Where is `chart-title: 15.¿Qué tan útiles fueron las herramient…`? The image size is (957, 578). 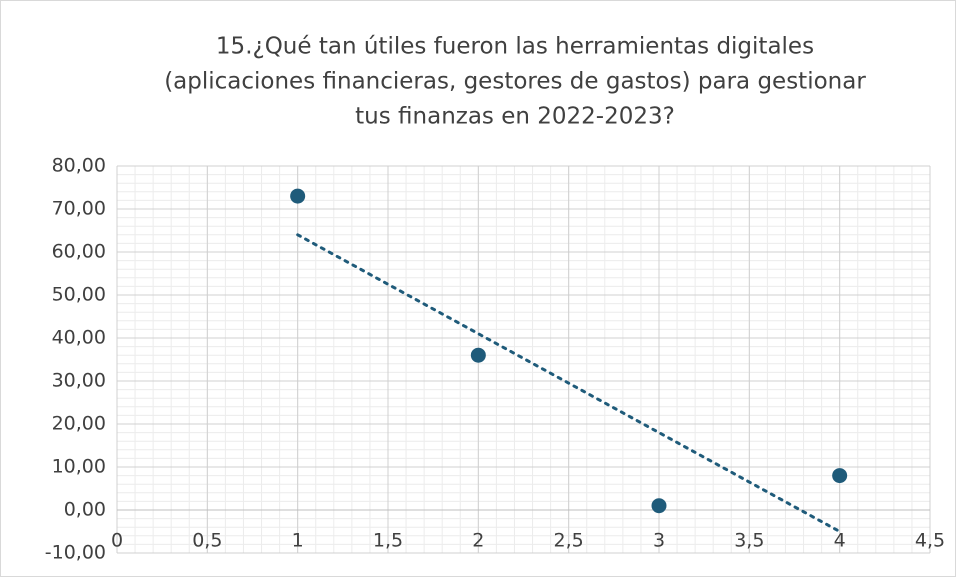
chart-title: 15.¿Qué tan útiles fueron las herramient… is located at coordinates (515, 47).